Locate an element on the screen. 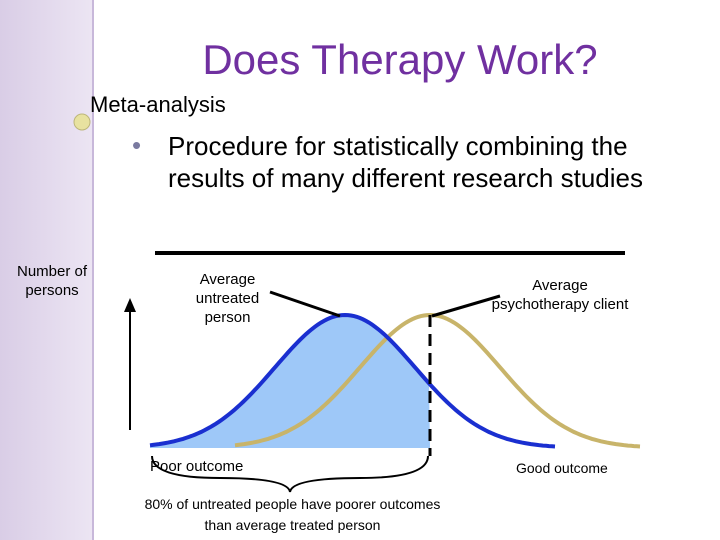  brace is located at coordinates (290, 474).